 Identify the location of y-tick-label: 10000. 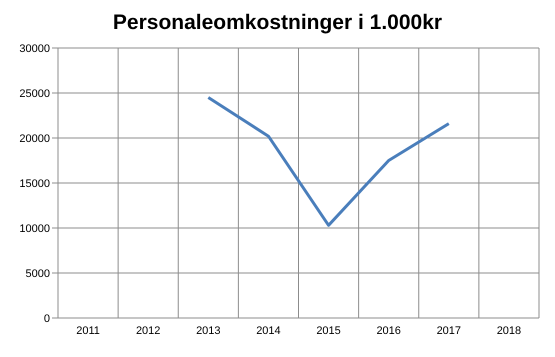
(34, 228).